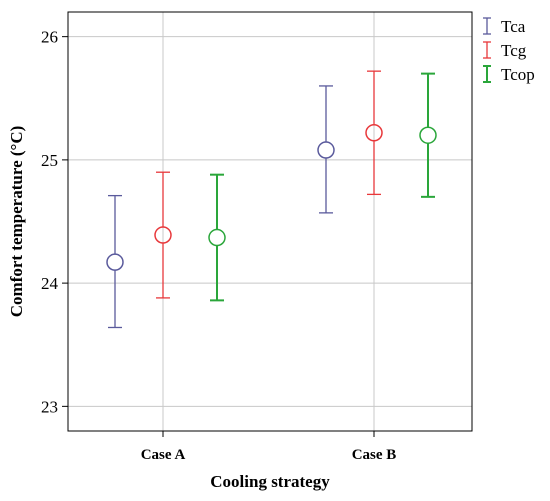 Image resolution: width=550 pixels, height=501 pixels. Describe the element at coordinates (374, 455) in the screenshot. I see `x-tick-label: Case B` at that location.